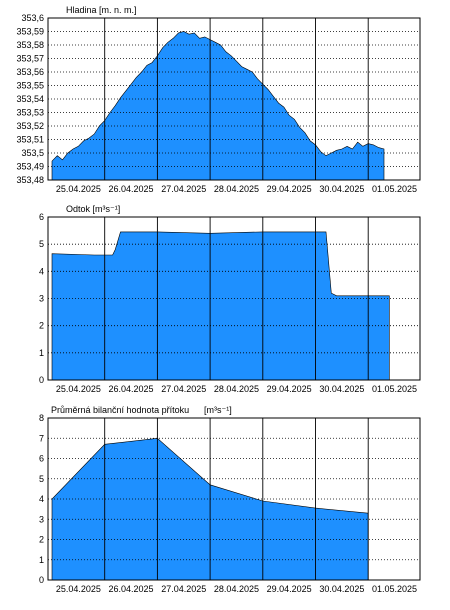 This screenshot has width=450, height=610. What do you see at coordinates (32, 153) in the screenshot?
I see `y-tick-label: 353,5` at bounding box center [32, 153].